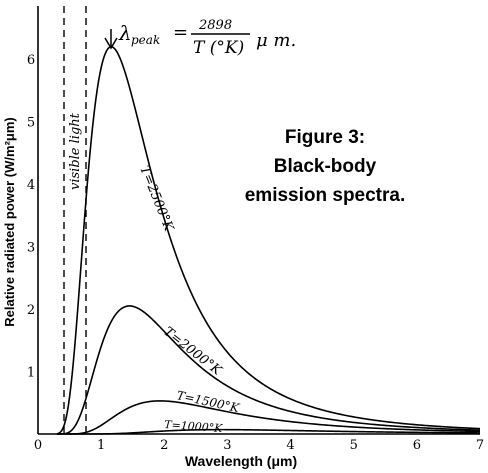 The height and width of the screenshot is (473, 488). Describe the element at coordinates (194, 426) in the screenshot. I see `series-label-1000: T=1000°K` at that location.